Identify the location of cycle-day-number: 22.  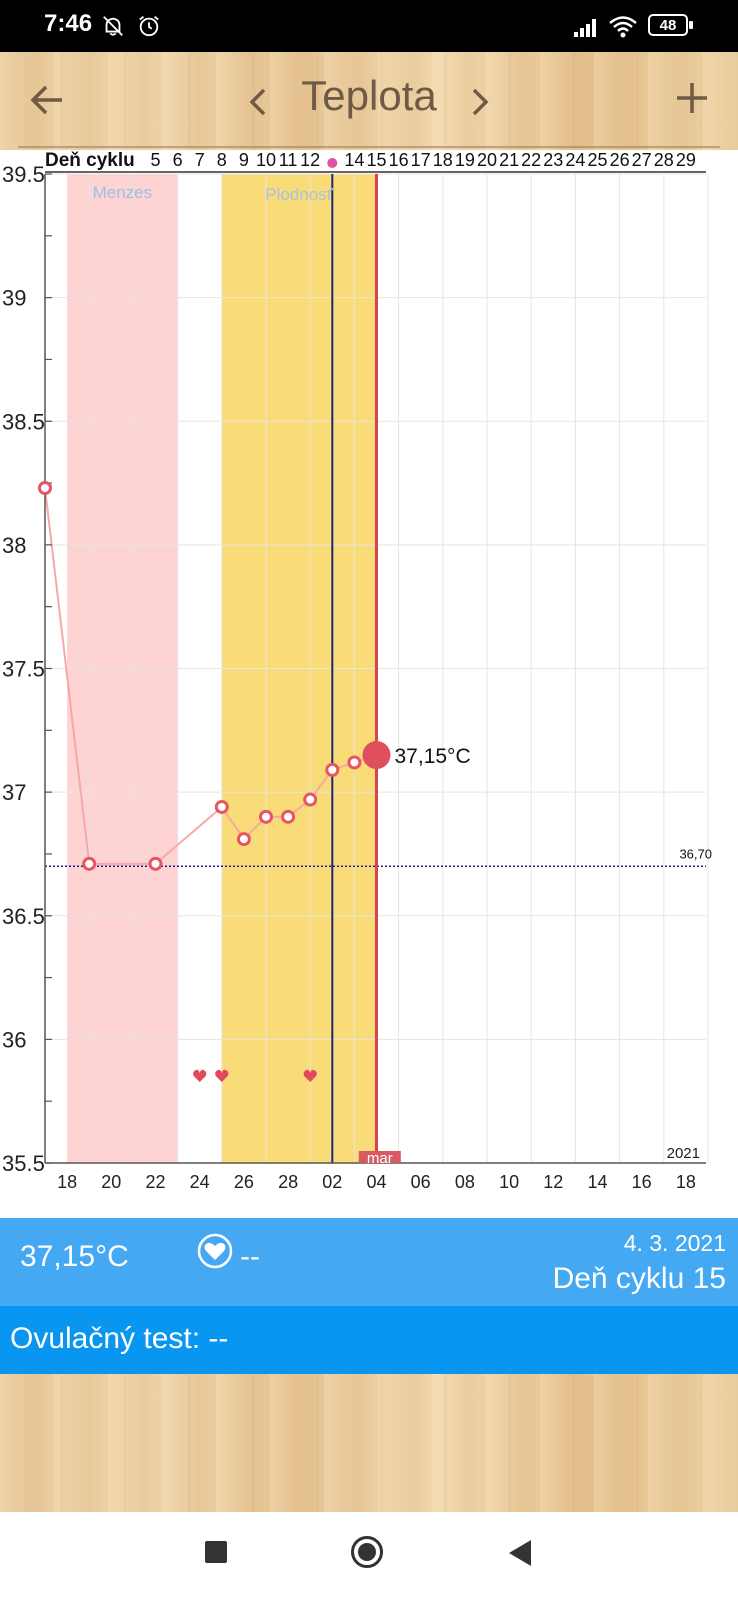
(531, 160).